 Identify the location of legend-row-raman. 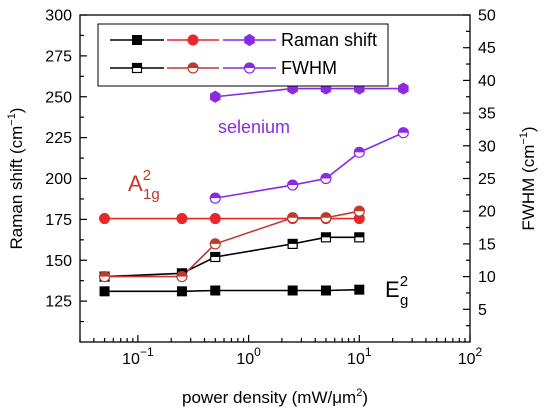
(193, 40).